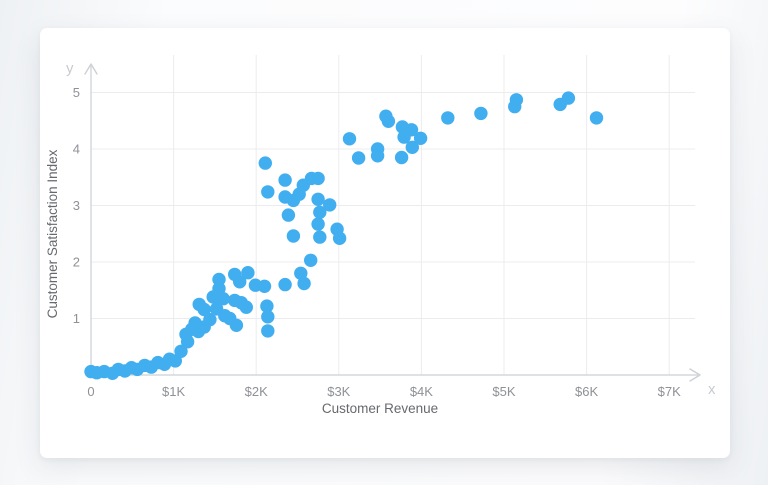 This screenshot has width=768, height=485. Describe the element at coordinates (712, 389) in the screenshot. I see `x-axis-letter: x` at that location.